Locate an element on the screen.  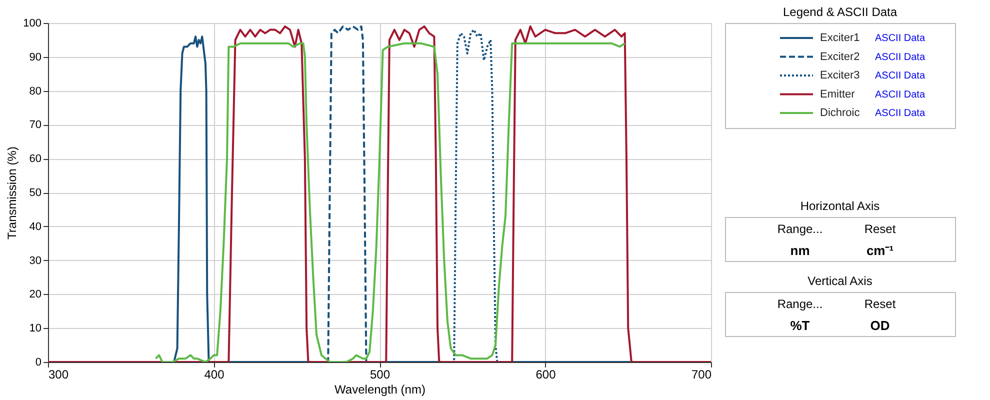
y-tick-label: 80 is located at coordinates (35, 91).